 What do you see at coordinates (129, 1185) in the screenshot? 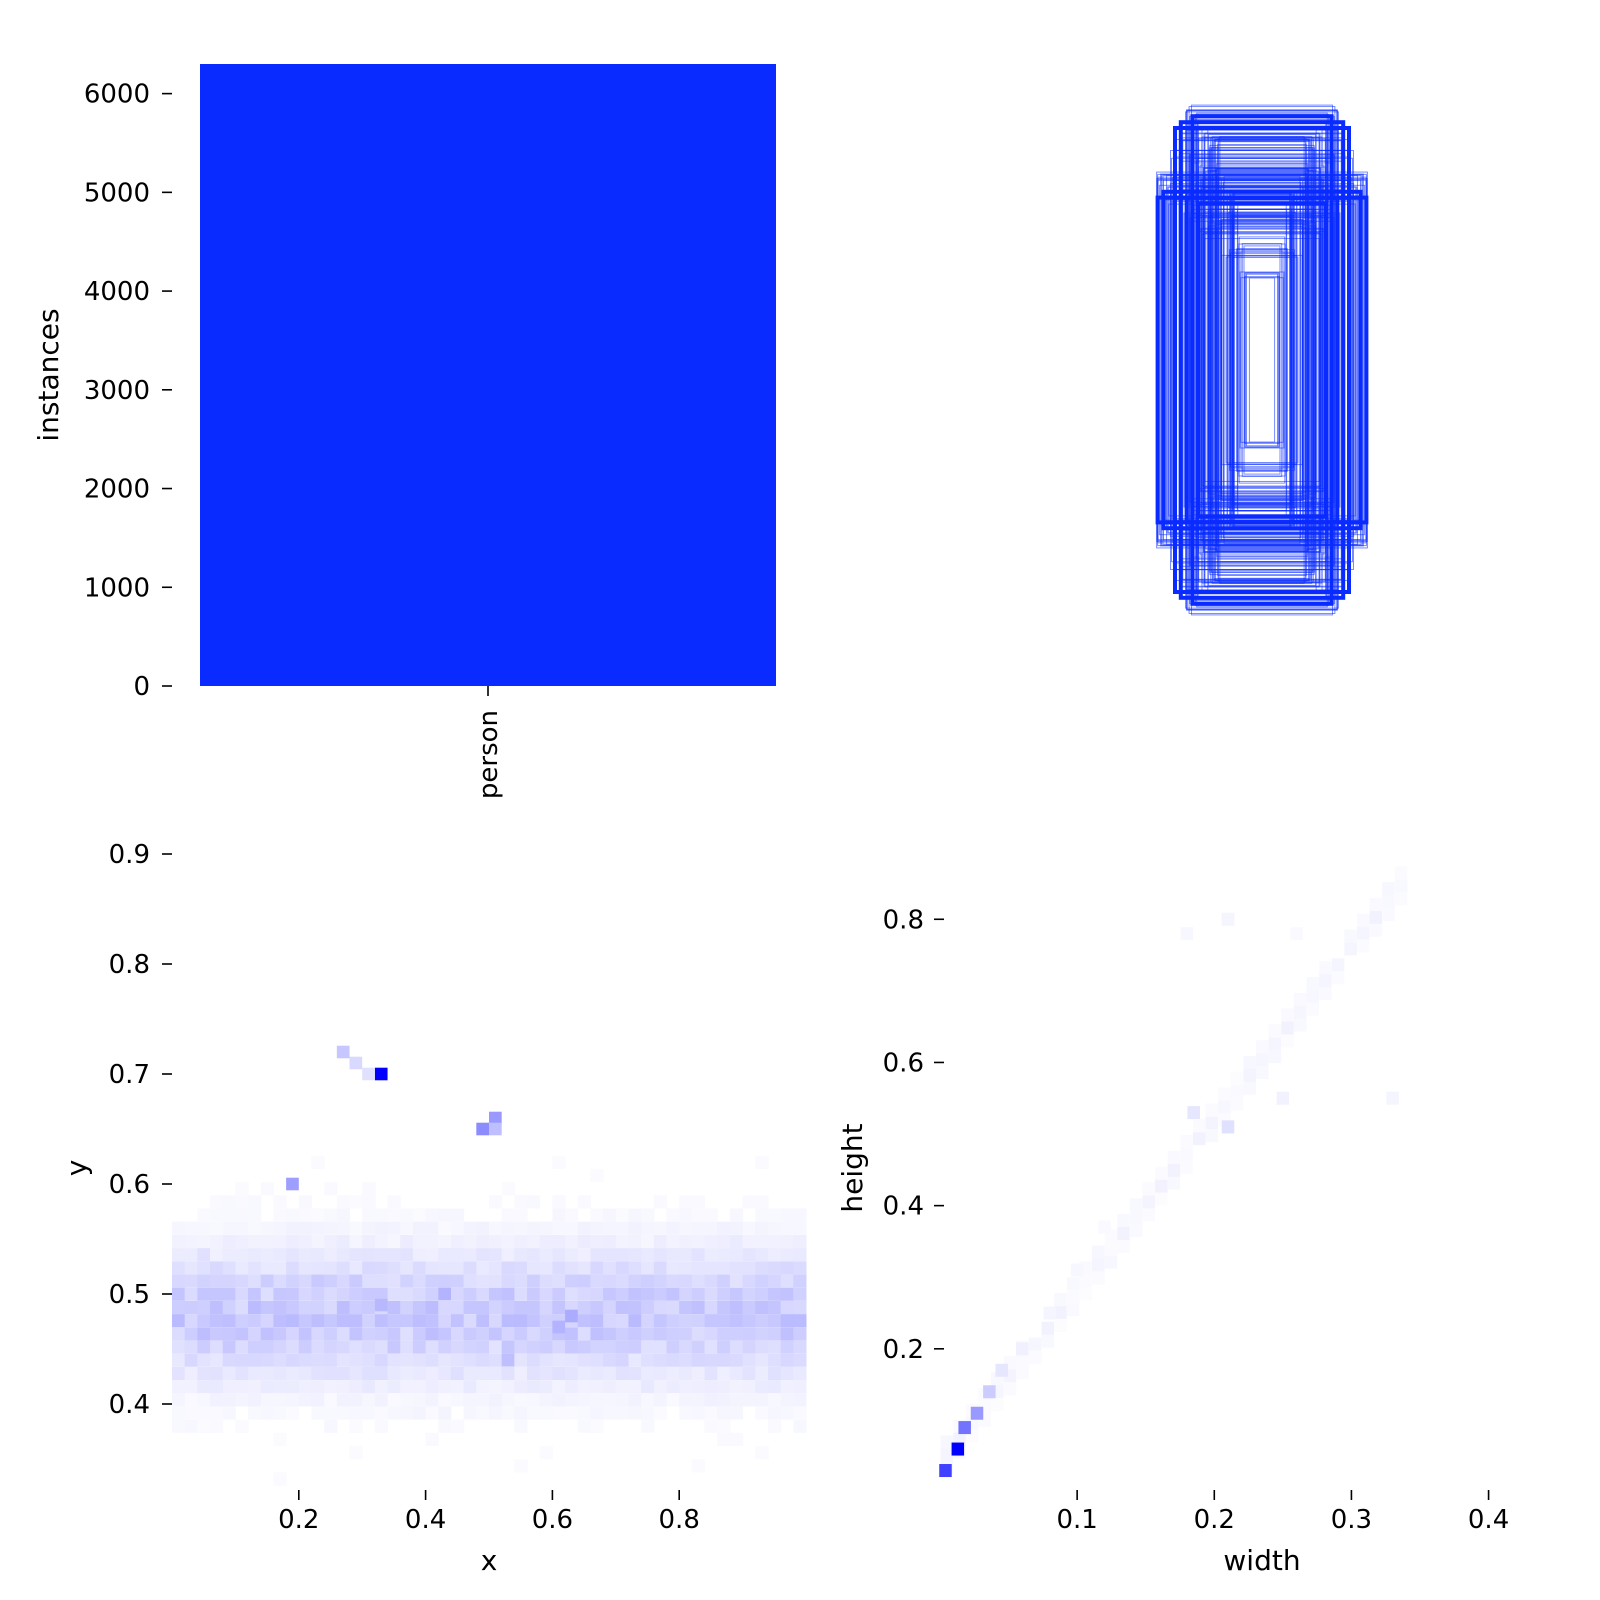
I see `y-tick-label: 0.6` at bounding box center [129, 1185].